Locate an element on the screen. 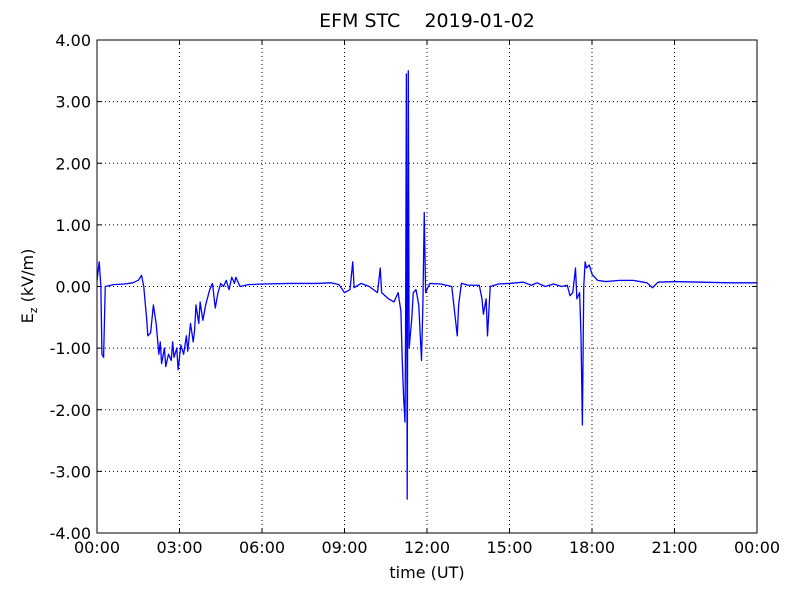 The width and height of the screenshot is (800, 600). x-tick-label: 06:00 is located at coordinates (262, 547).